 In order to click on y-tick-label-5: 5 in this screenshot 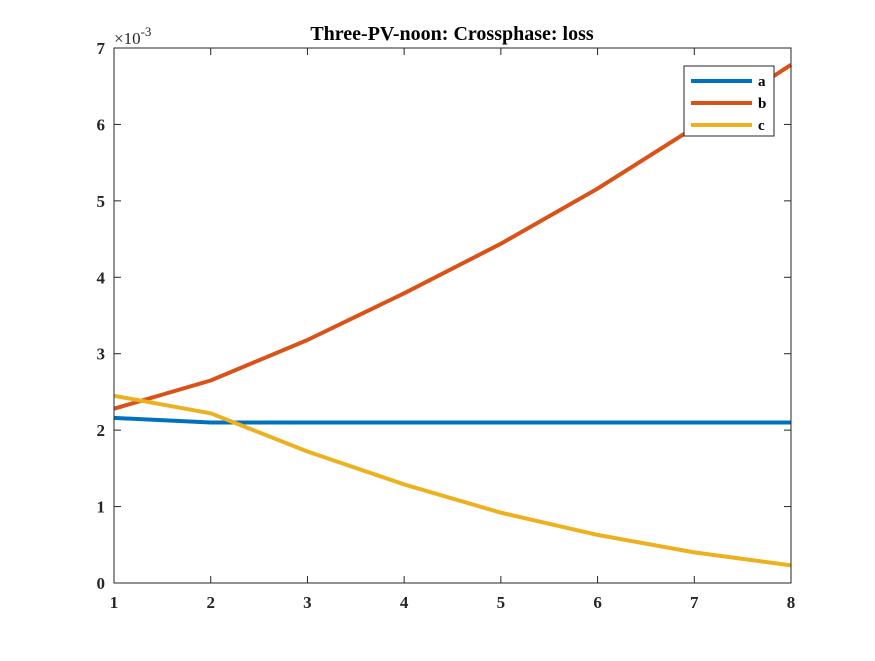, I will do `click(101, 201)`.